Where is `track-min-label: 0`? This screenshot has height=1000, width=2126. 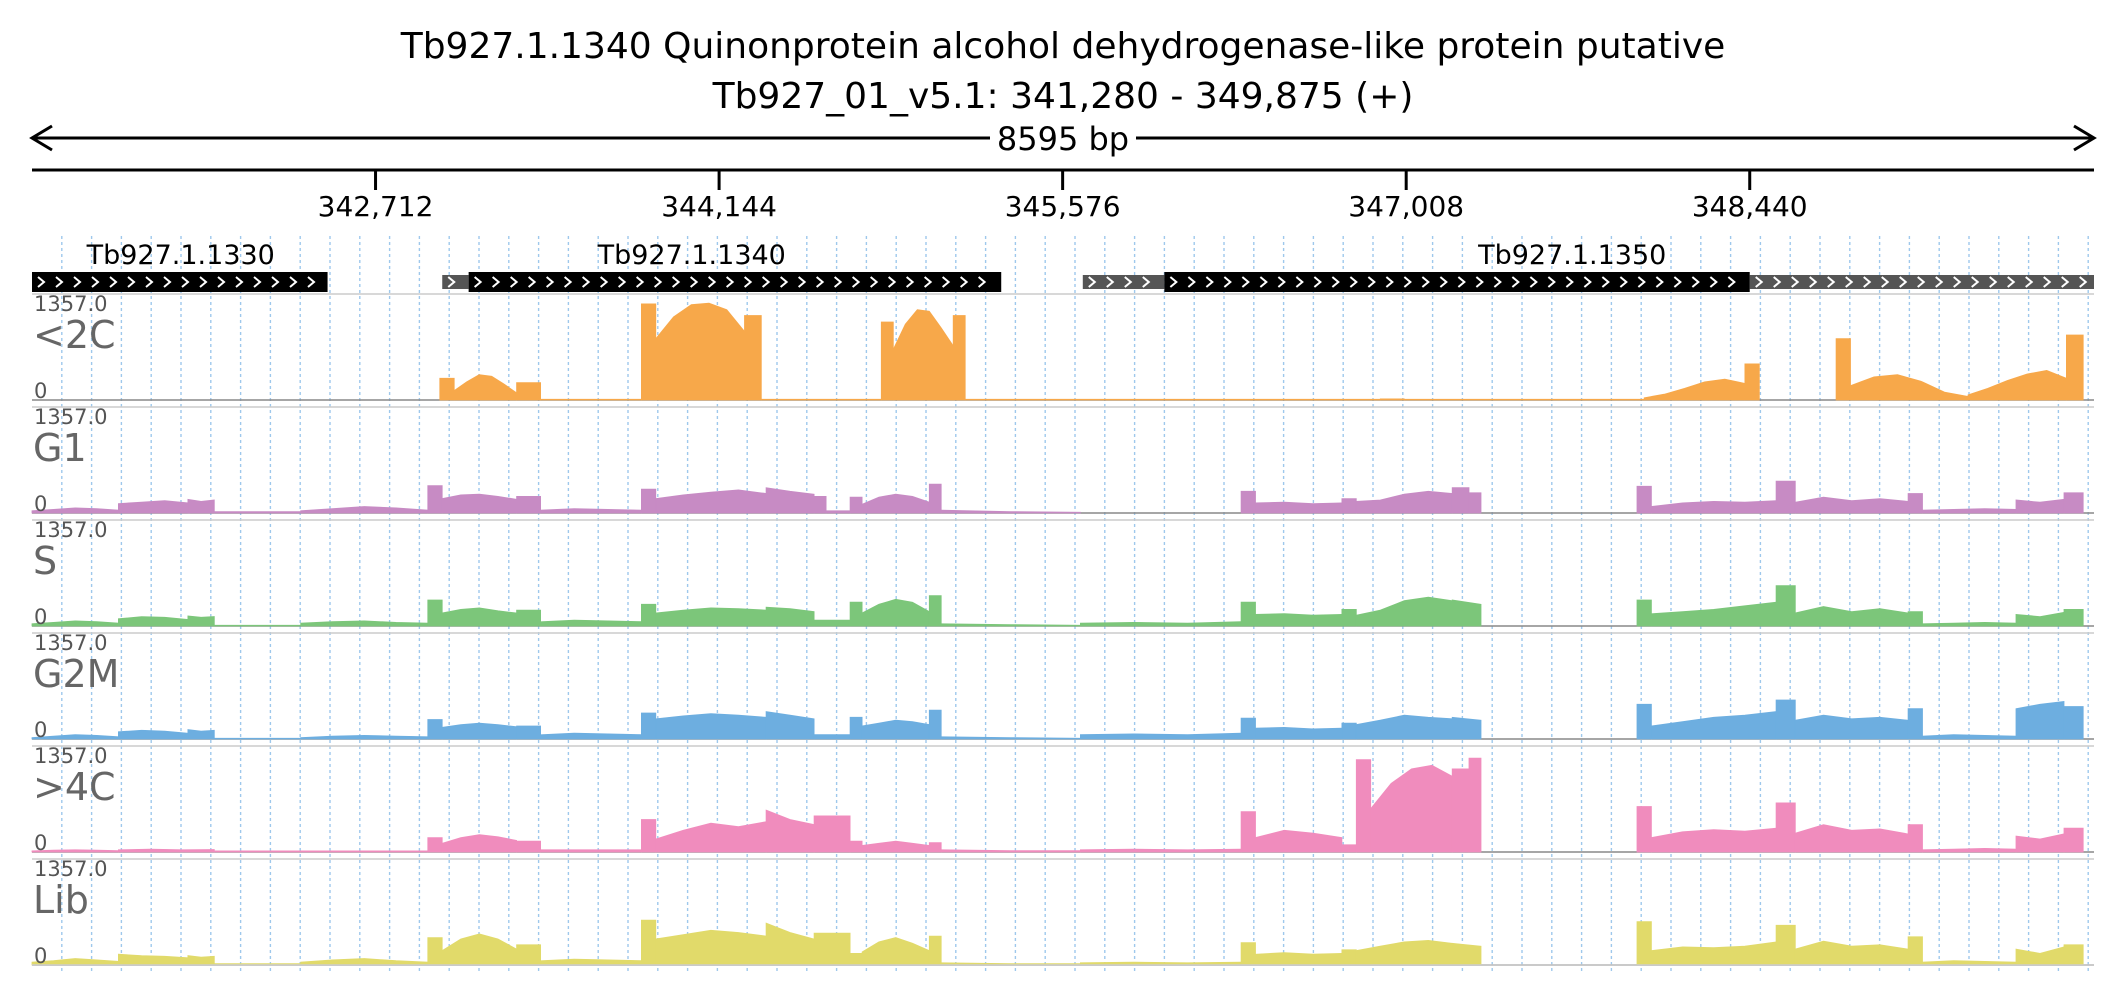
track-min-label: 0 is located at coordinates (40, 391).